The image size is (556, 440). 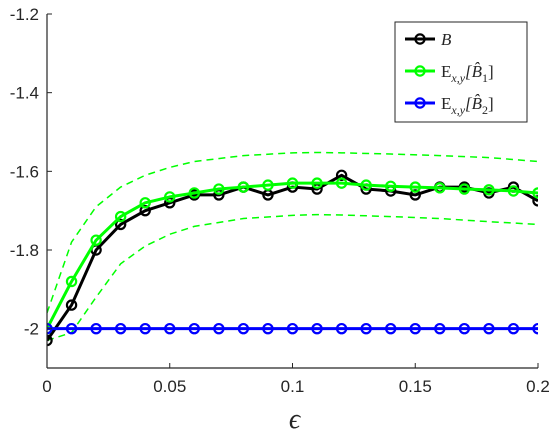 I want to click on legend-label-1: Ex,y[B̂1], so click(x=467, y=73).